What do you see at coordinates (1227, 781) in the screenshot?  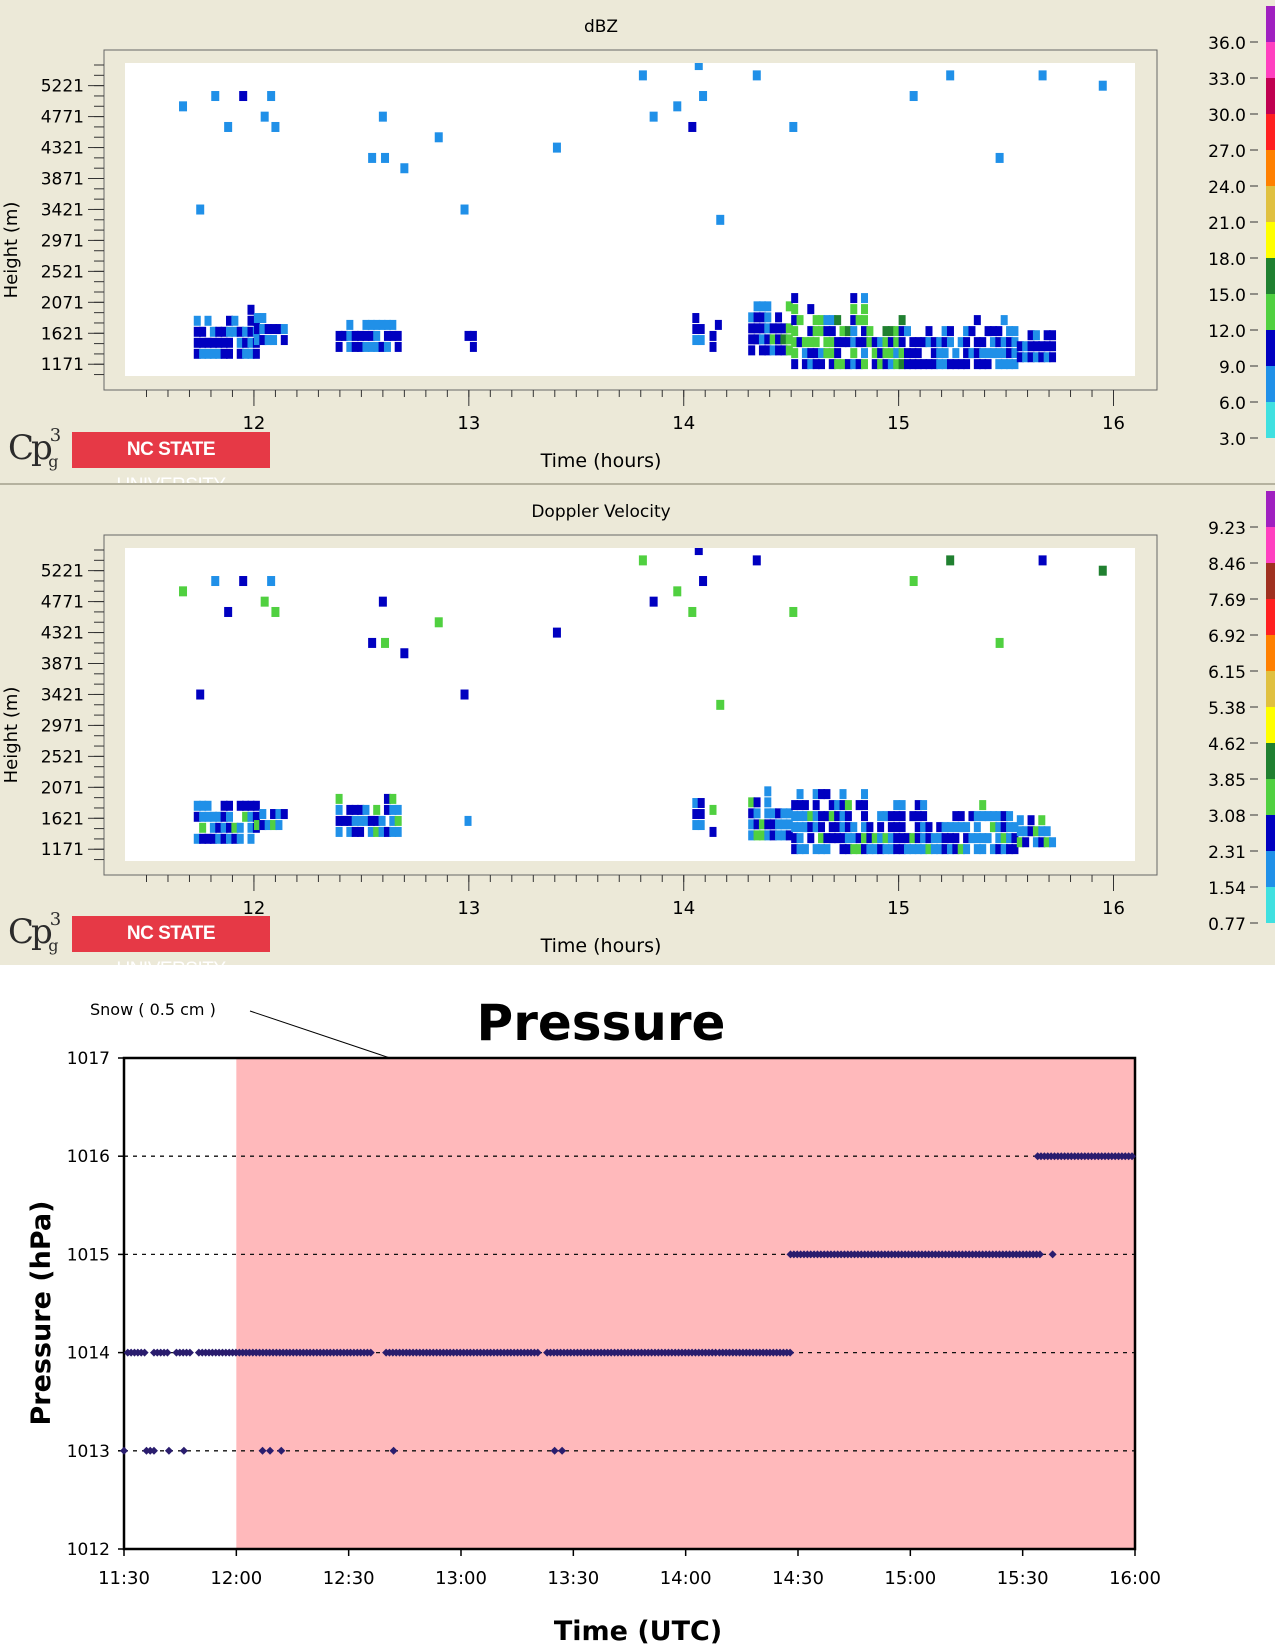 I see `colorbar-label: 3.85` at bounding box center [1227, 781].